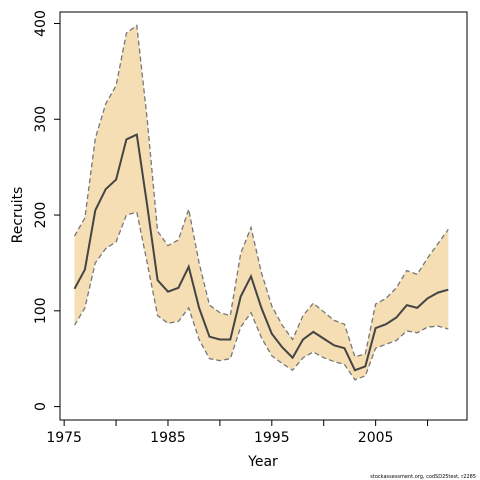  What do you see at coordinates (41, 23) in the screenshot?
I see `y-tick-label: 400` at bounding box center [41, 23].